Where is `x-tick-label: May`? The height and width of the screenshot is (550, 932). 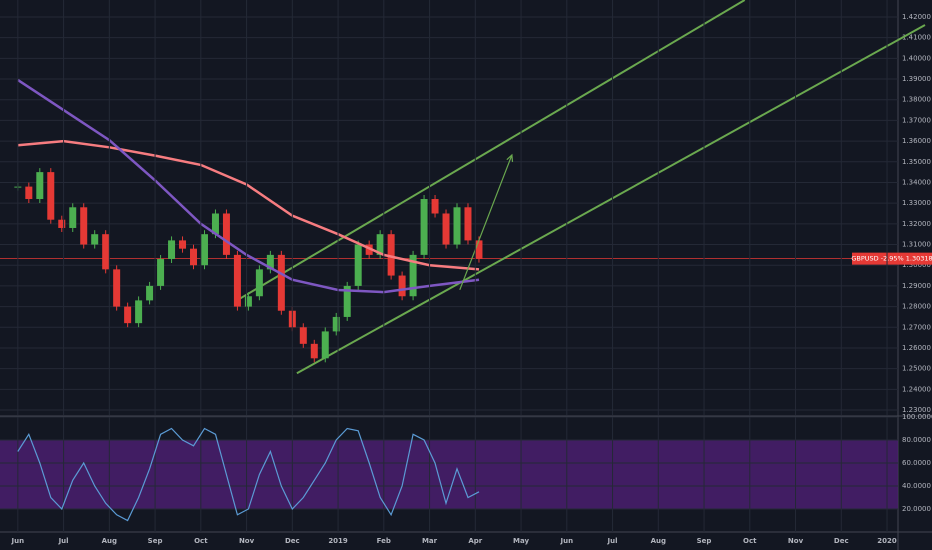 x-tick-label: May is located at coordinates (521, 541).